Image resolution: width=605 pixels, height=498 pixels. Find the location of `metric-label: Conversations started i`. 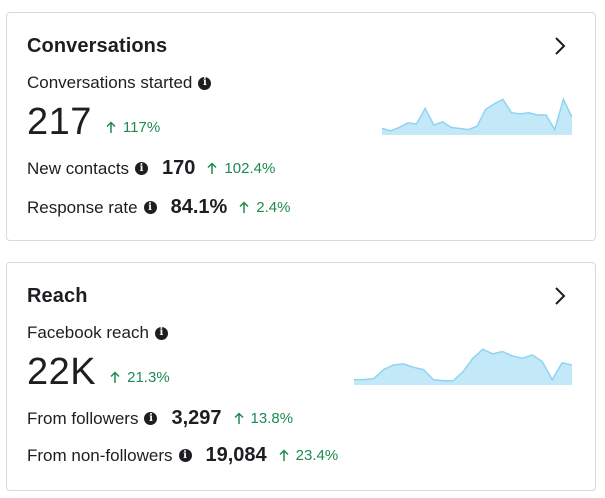

metric-label: Conversations started i is located at coordinates (119, 83).